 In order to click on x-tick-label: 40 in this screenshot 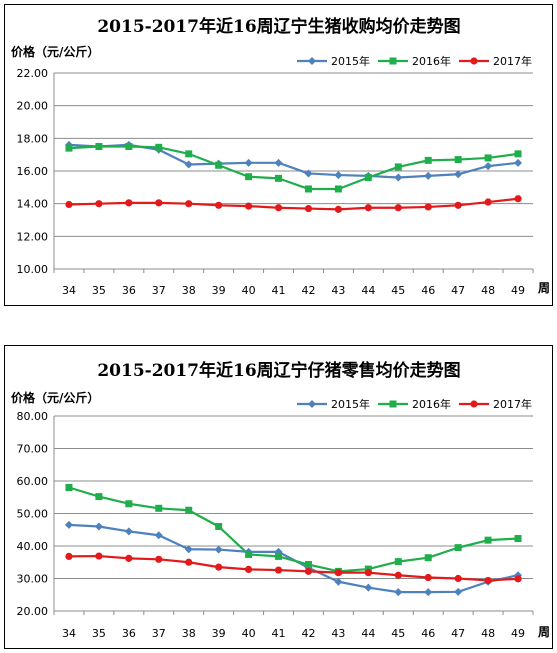, I will do `click(249, 290)`.